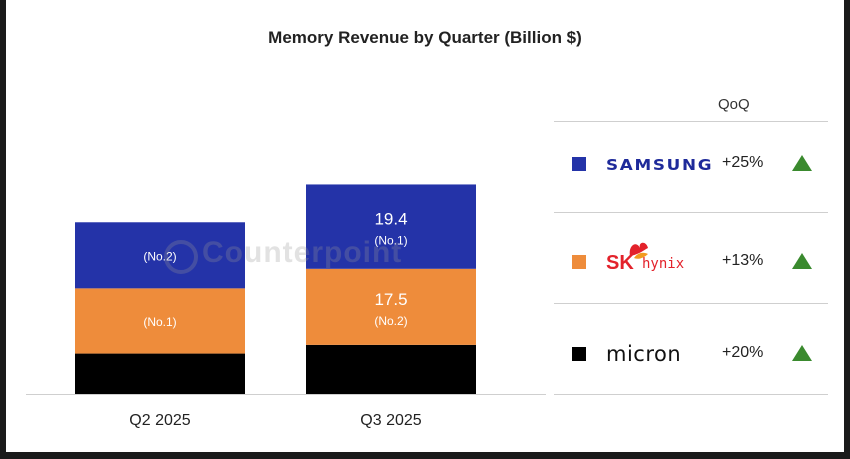 The width and height of the screenshot is (850, 459). I want to click on skhynix-logo: SK hynix, so click(656, 259).